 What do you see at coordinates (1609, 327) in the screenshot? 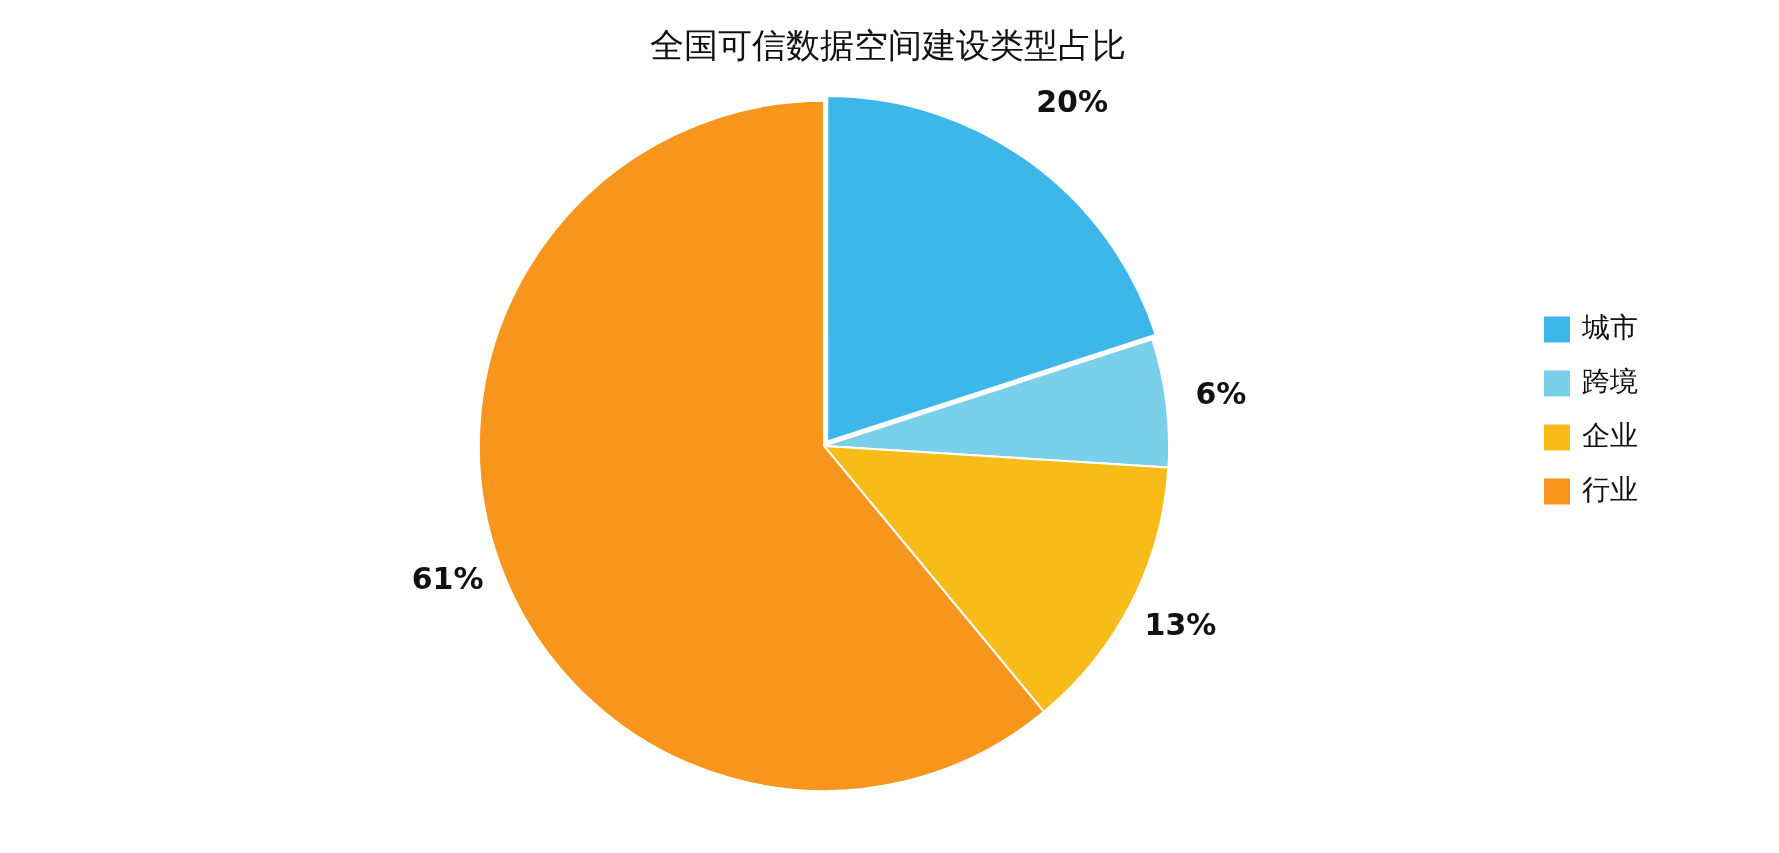
I see `legend-label: 城市` at bounding box center [1609, 327].